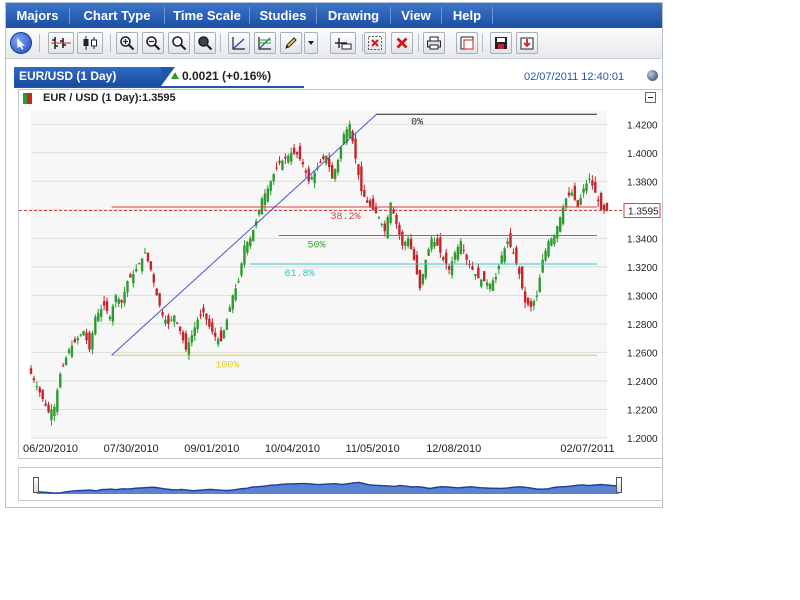 This screenshot has width=800, height=600. What do you see at coordinates (642, 239) in the screenshot?
I see `y-tick-label: 1.3400` at bounding box center [642, 239].